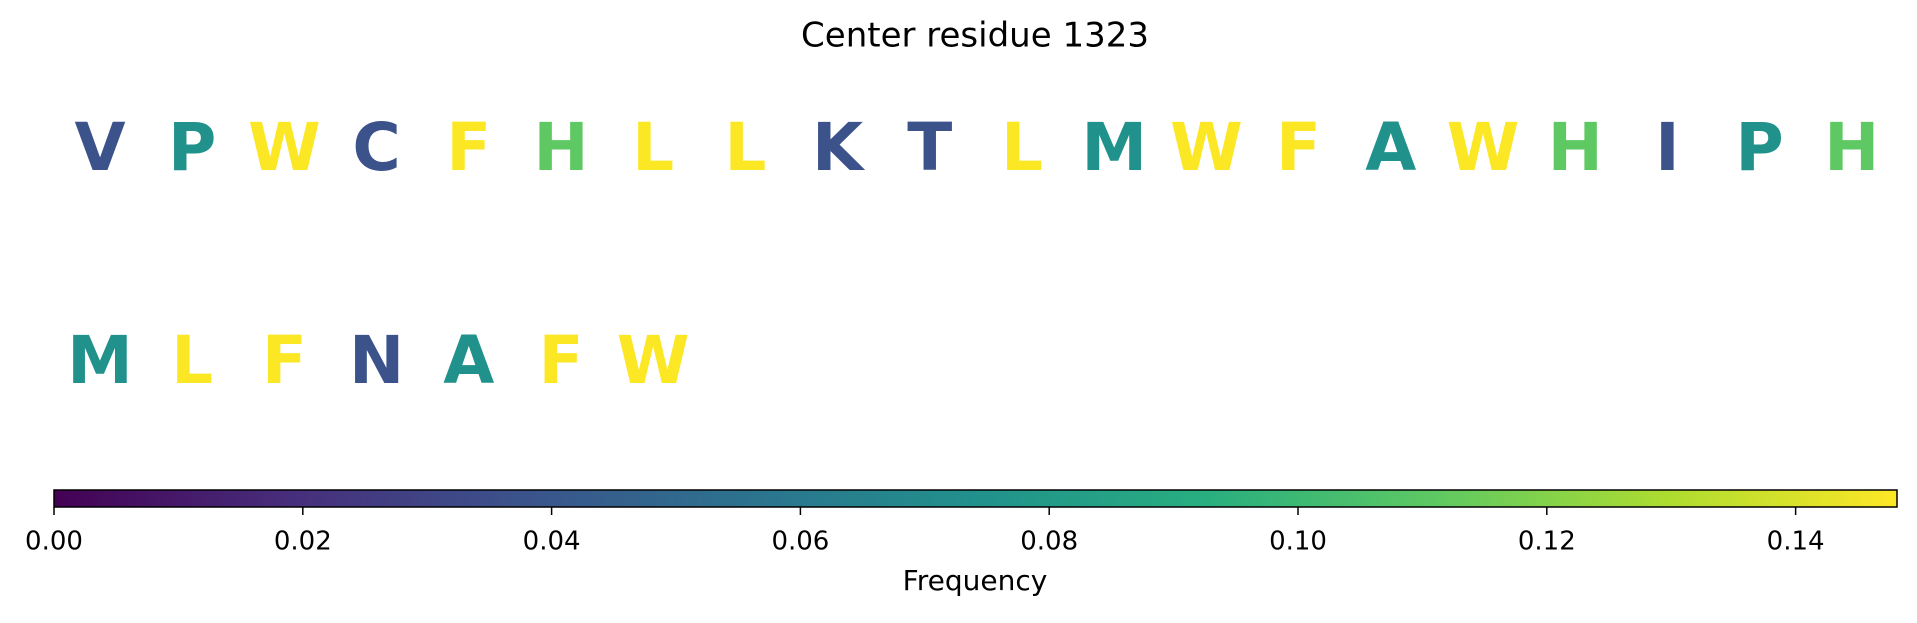  I want to click on residue-letter: T, so click(929, 147).